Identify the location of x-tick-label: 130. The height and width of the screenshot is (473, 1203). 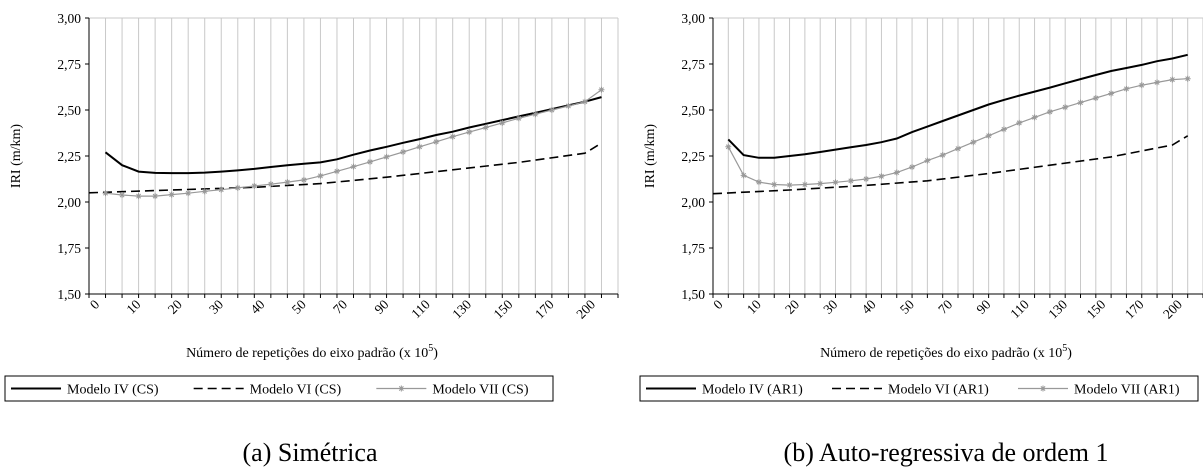
(461, 309).